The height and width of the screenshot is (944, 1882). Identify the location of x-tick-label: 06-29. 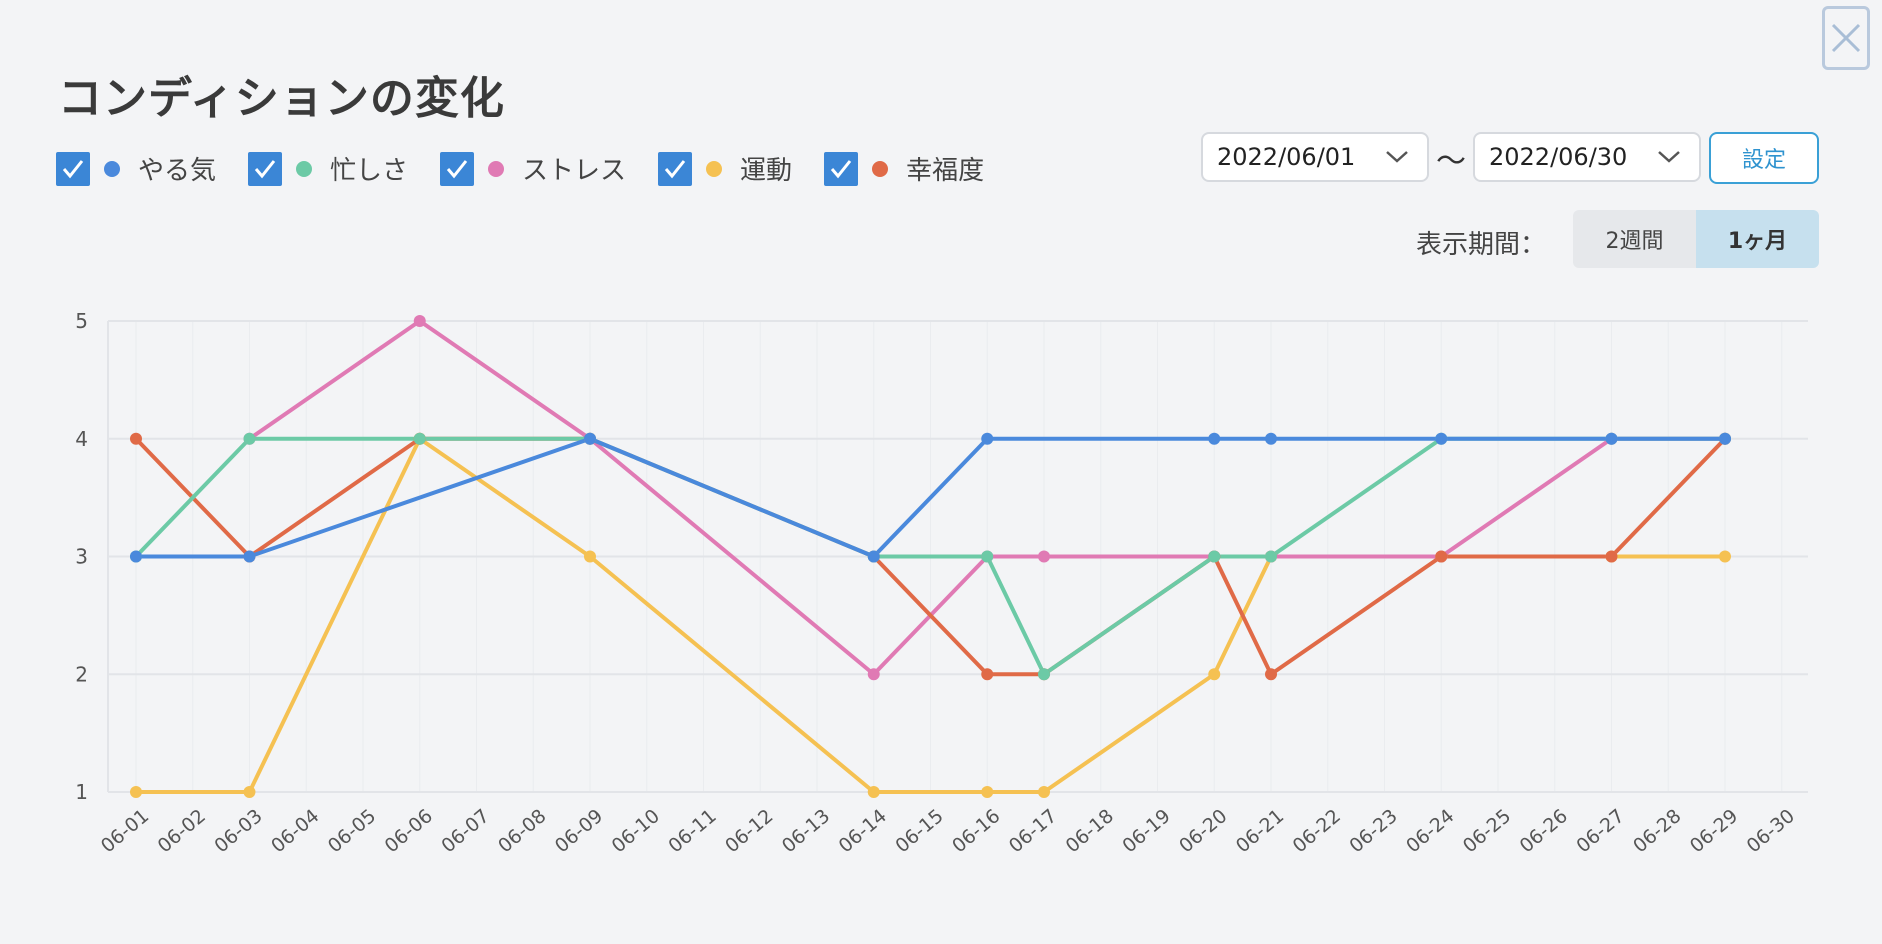
(1714, 831).